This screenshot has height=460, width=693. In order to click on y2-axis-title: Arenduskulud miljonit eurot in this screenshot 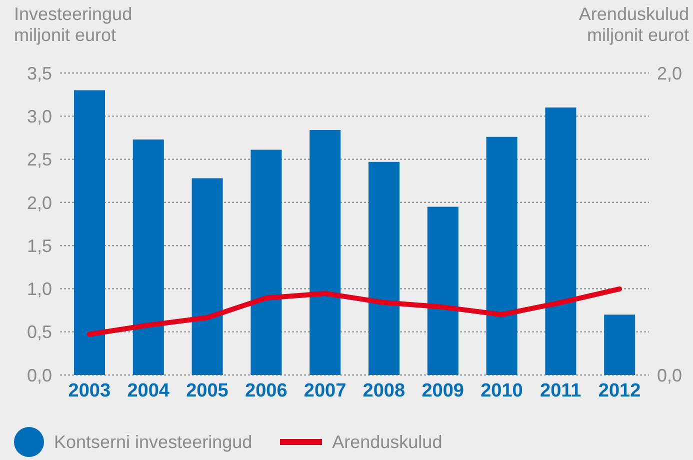, I will do `click(633, 25)`.